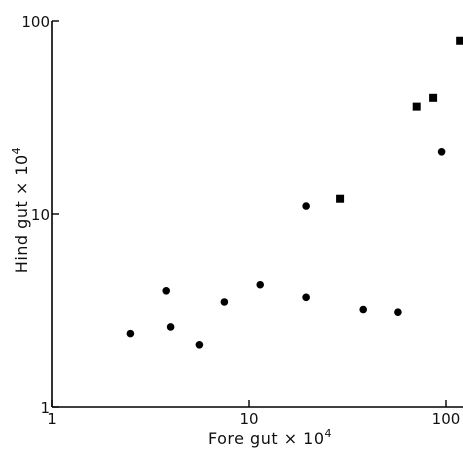 The image size is (463, 450). What do you see at coordinates (446, 419) in the screenshot?
I see `x-tick-label: 100` at bounding box center [446, 419].